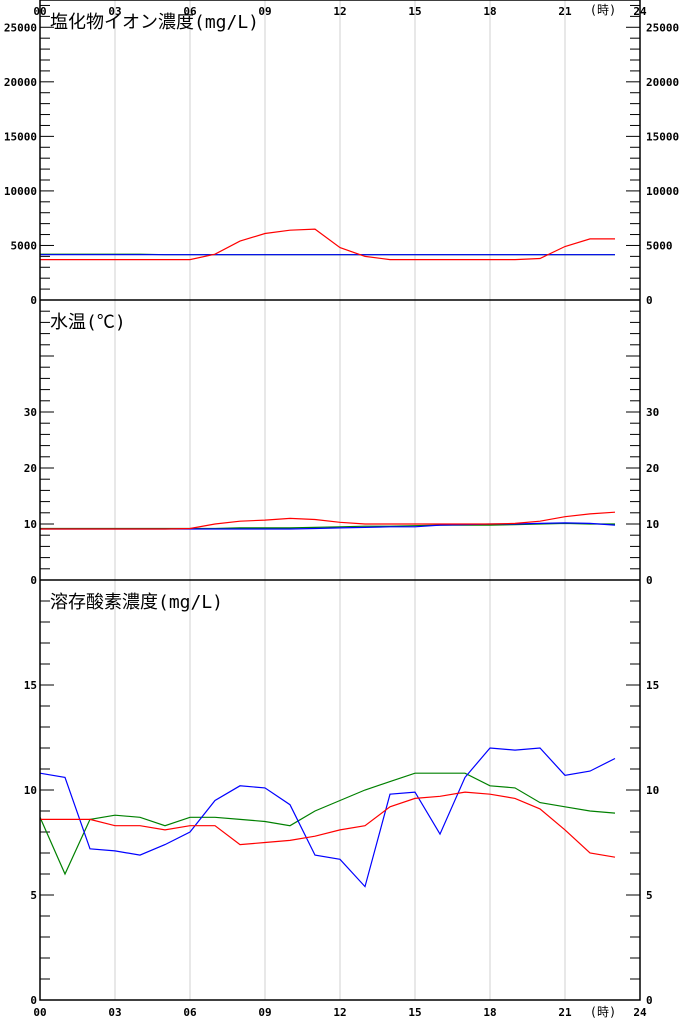  Describe the element at coordinates (662, 82) in the screenshot. I see `y-tick-label-right: 20000` at that location.